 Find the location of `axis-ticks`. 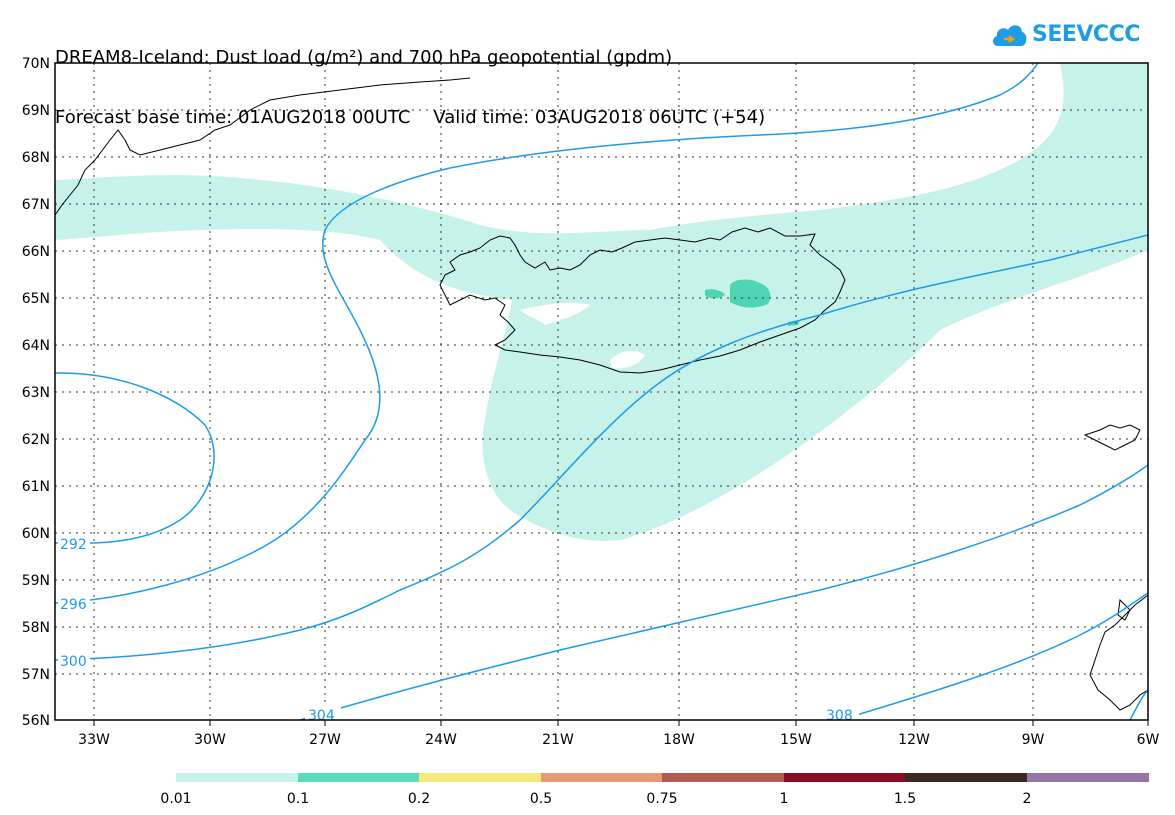

axis-ticks is located at coordinates (621, 723).